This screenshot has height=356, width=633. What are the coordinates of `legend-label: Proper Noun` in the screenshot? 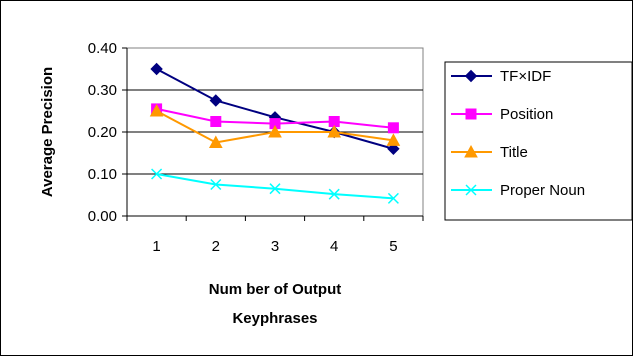 It's located at (542, 190).